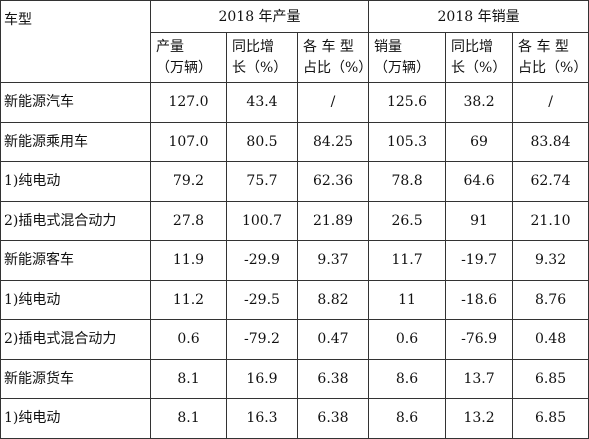 This screenshot has height=439, width=589. I want to click on sales-share-header: 各 车 型 占比（%）, so click(550, 57).